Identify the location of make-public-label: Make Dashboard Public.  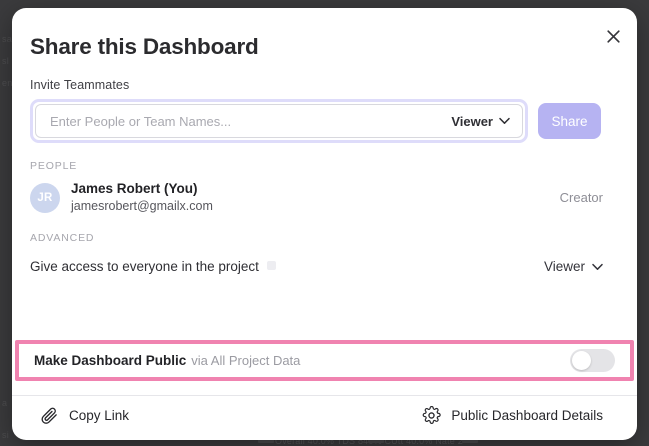
(110, 360).